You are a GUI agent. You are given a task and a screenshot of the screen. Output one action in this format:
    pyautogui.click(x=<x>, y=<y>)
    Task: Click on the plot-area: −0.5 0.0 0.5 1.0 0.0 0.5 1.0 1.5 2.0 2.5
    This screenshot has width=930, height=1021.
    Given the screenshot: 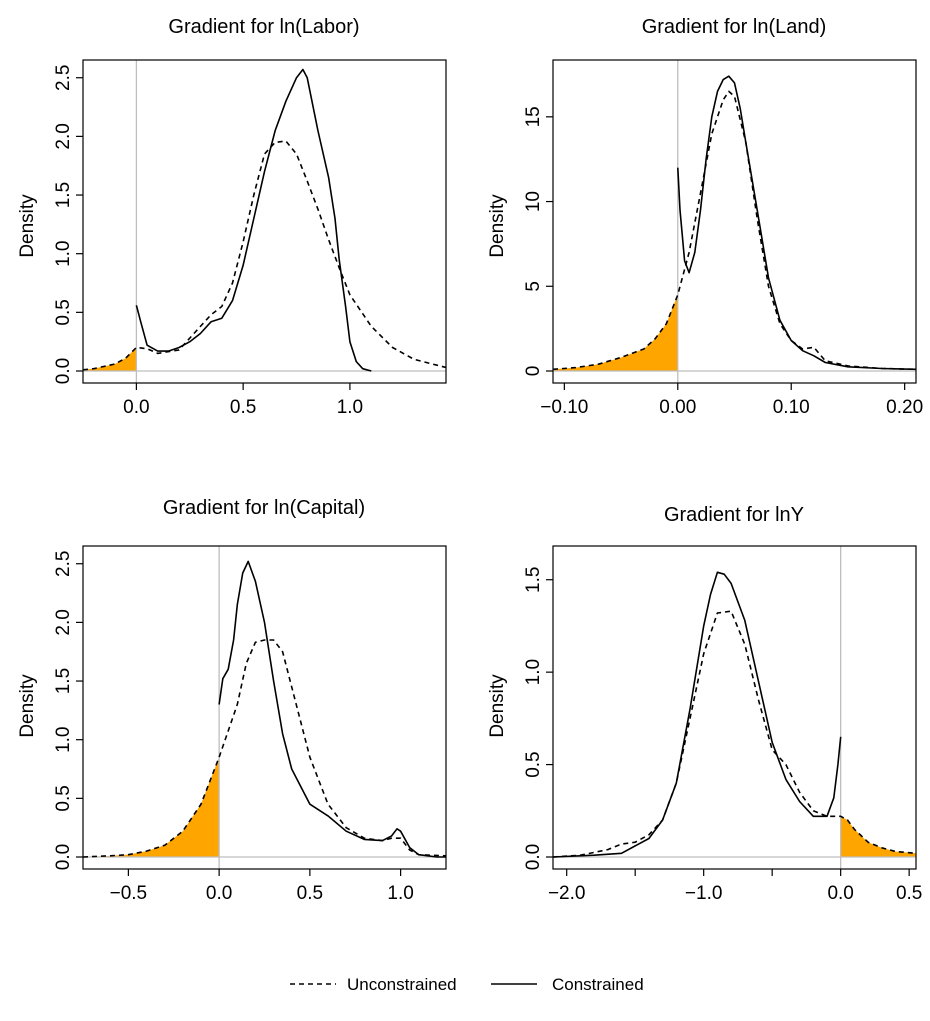 What is the action you would take?
    pyautogui.click(x=250, y=724)
    